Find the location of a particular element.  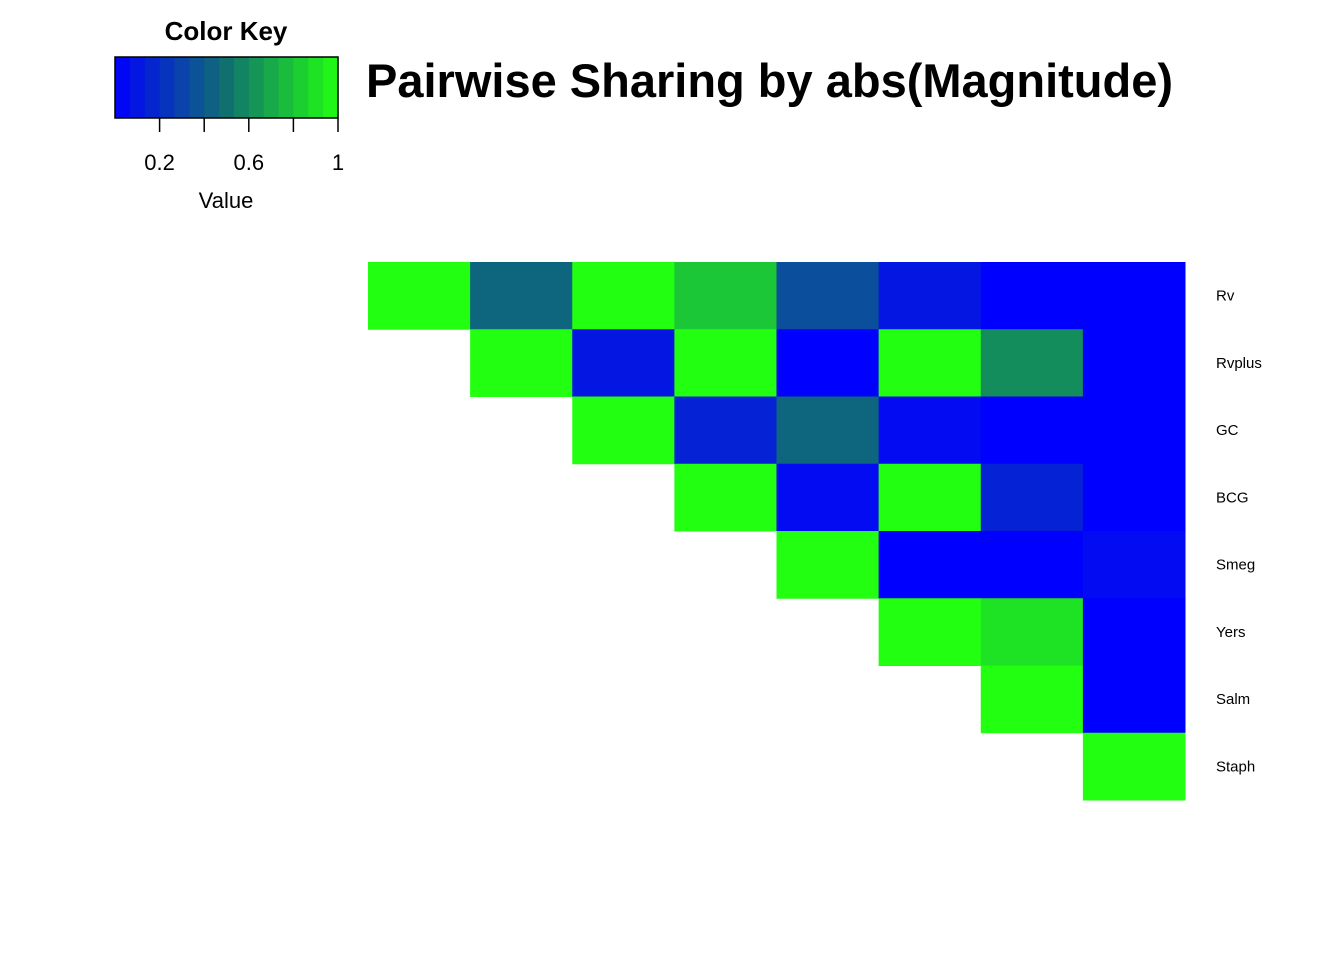

color-key: Color Key 0.2 0.6 1 Value is located at coordinates (229, 114).